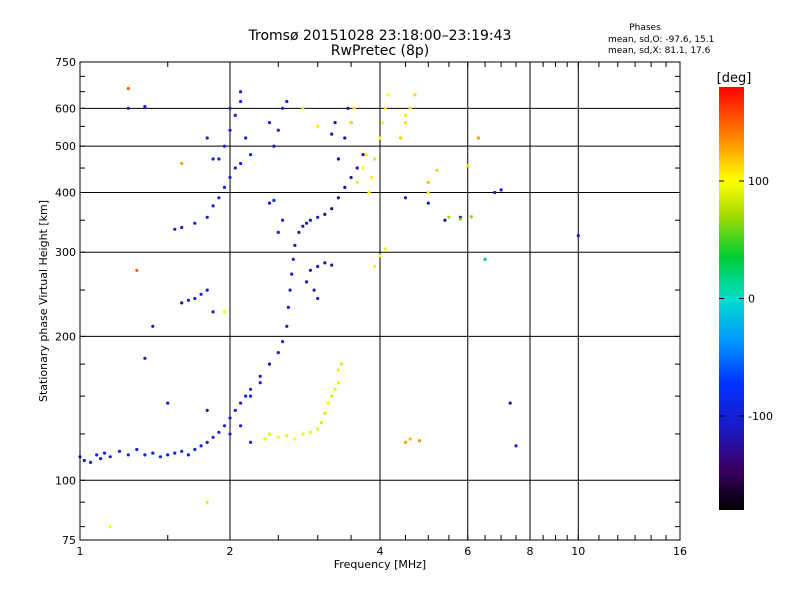 The height and width of the screenshot is (600, 800). Describe the element at coordinates (65, 146) in the screenshot. I see `y-tick-label: 500` at that location.